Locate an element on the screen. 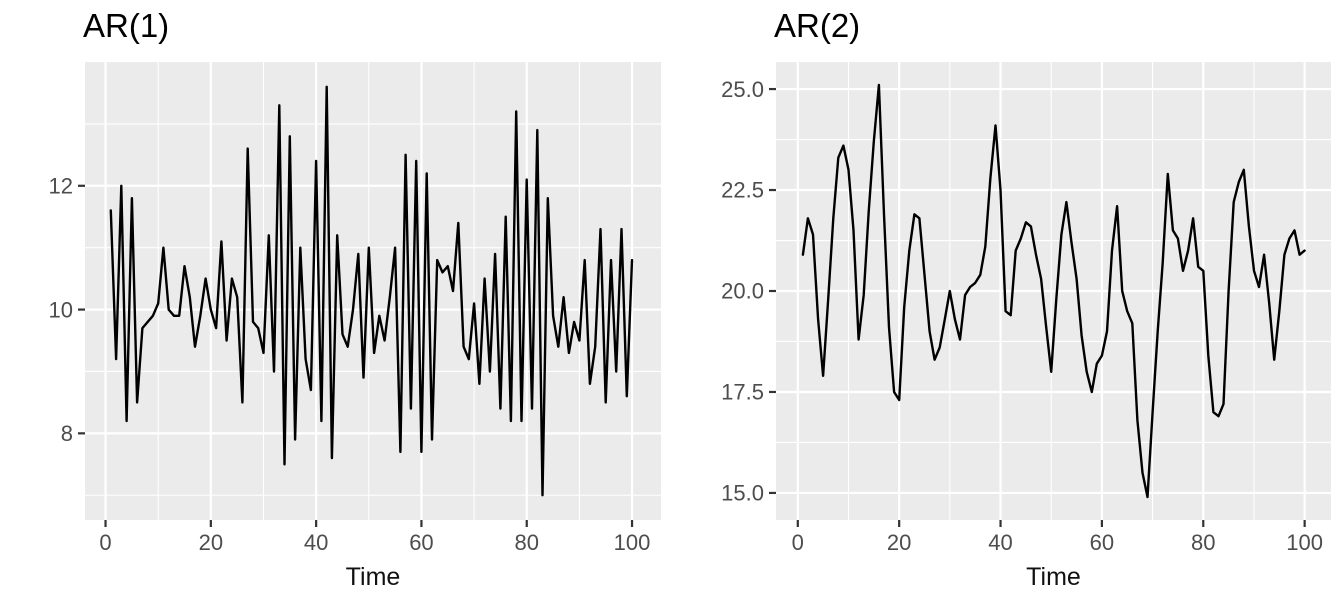 This screenshot has height=604, width=1344. x-axis-title-right: Time is located at coordinates (1053, 577).